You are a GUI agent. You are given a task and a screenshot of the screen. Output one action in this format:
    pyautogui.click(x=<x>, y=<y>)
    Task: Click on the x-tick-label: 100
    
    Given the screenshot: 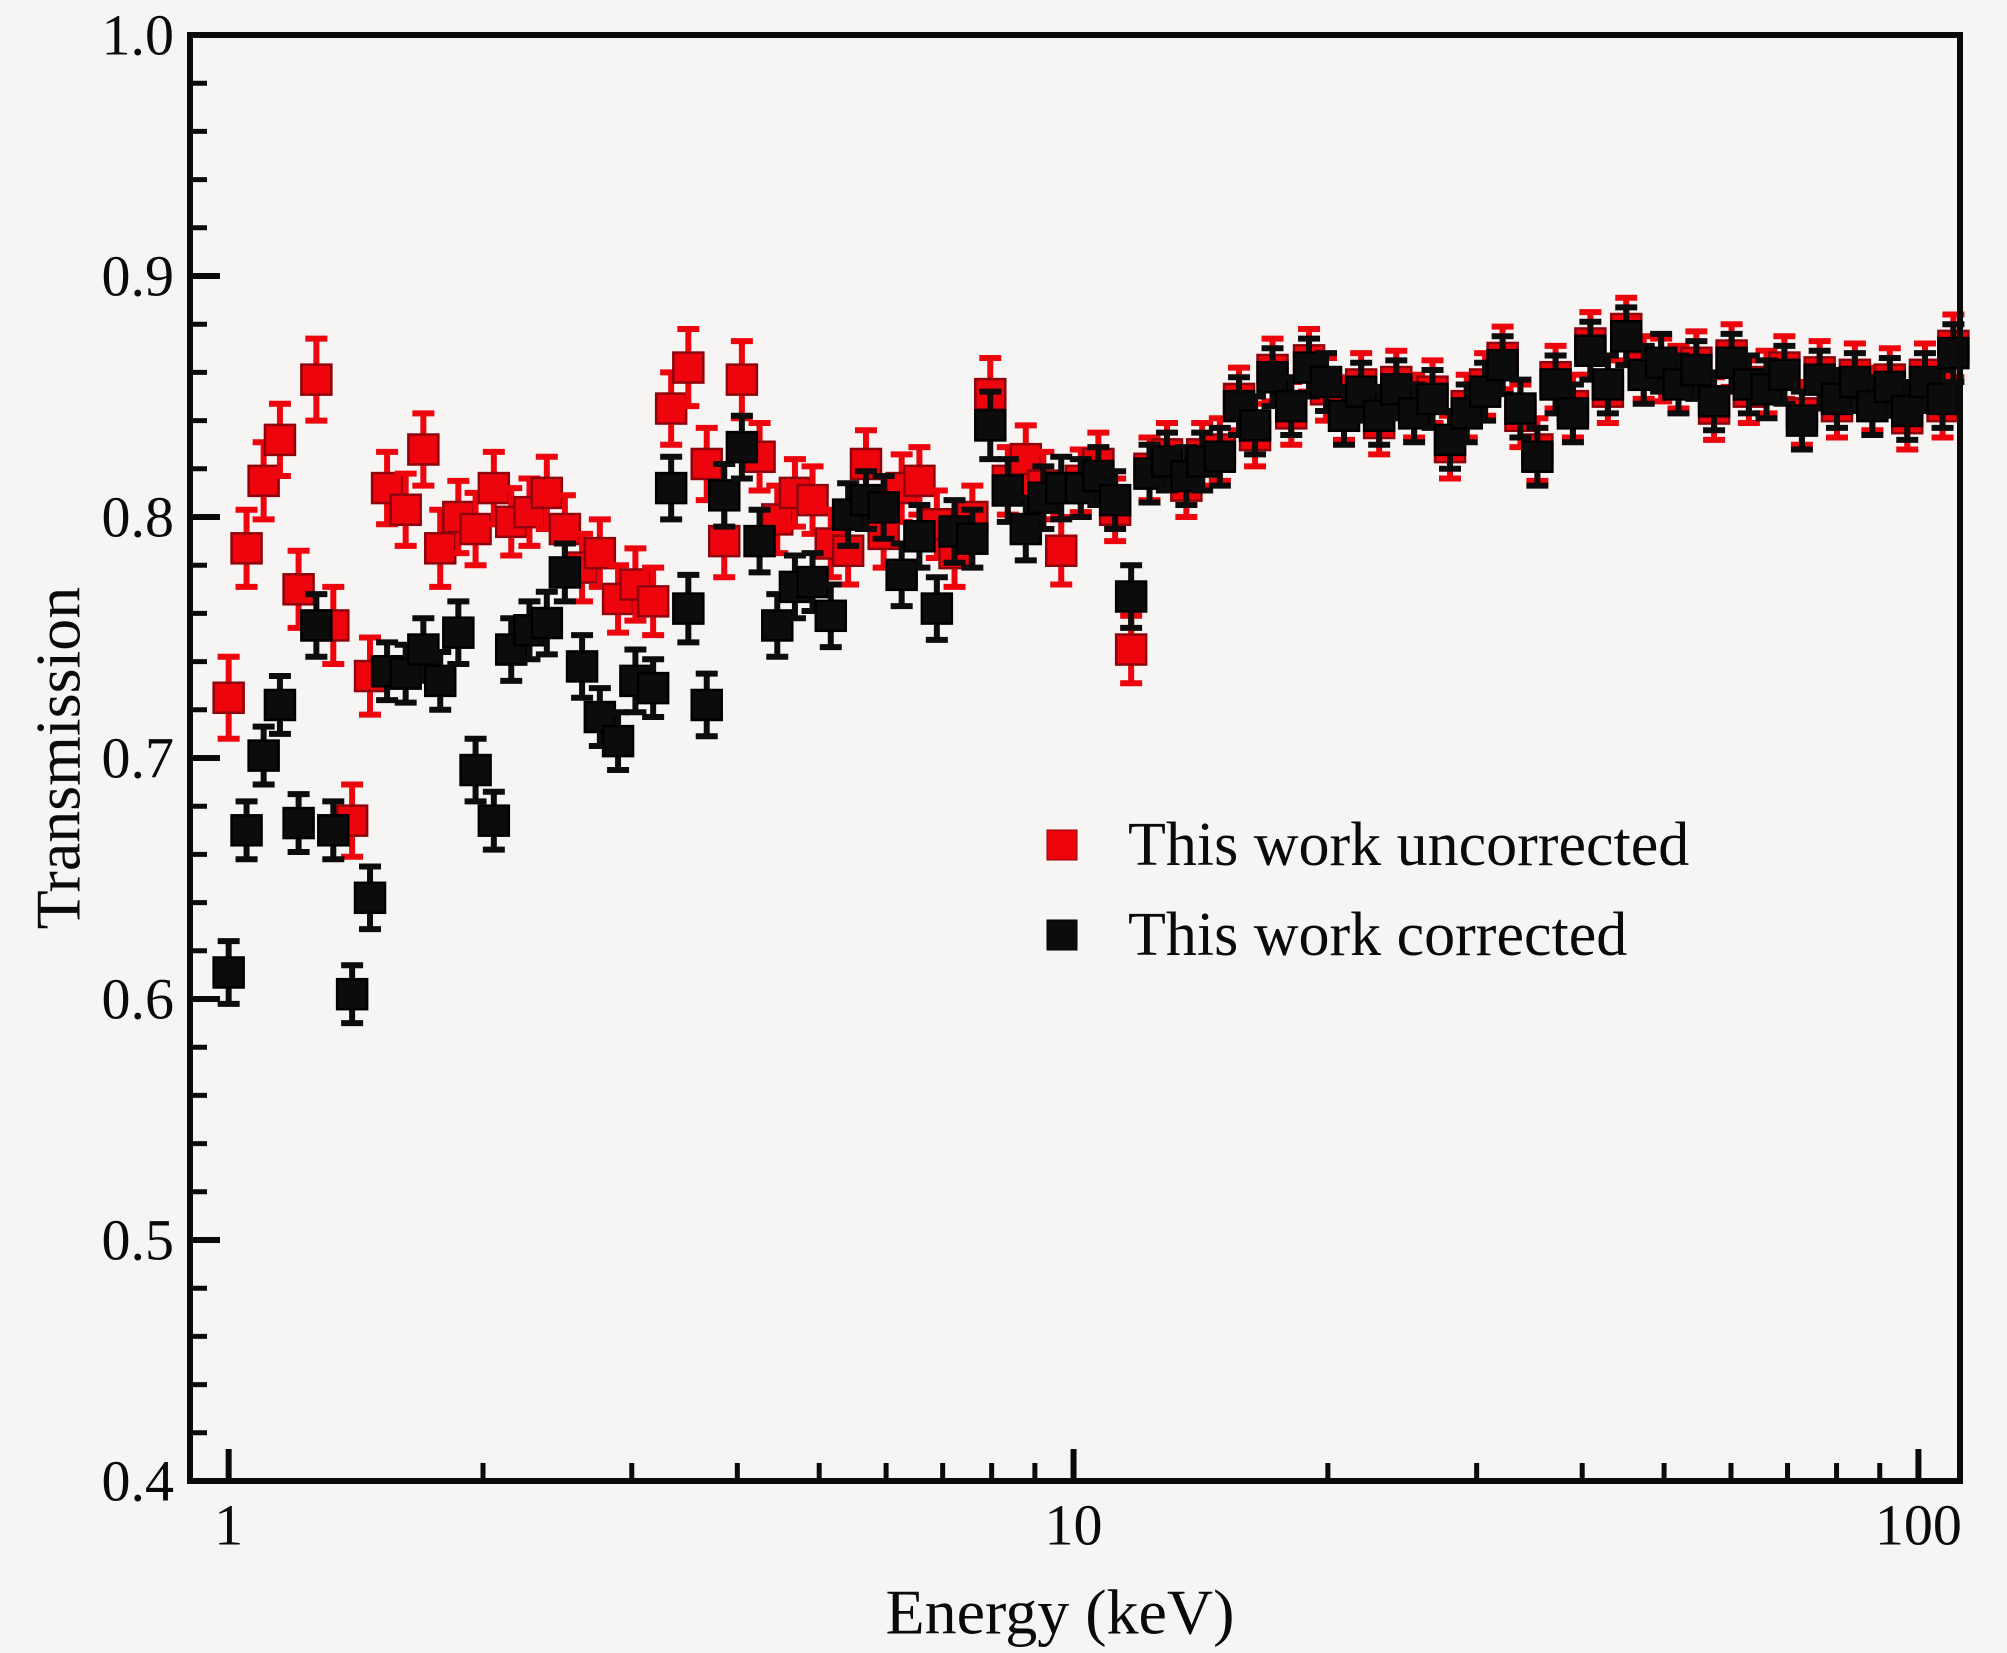 What is the action you would take?
    pyautogui.click(x=1918, y=1525)
    